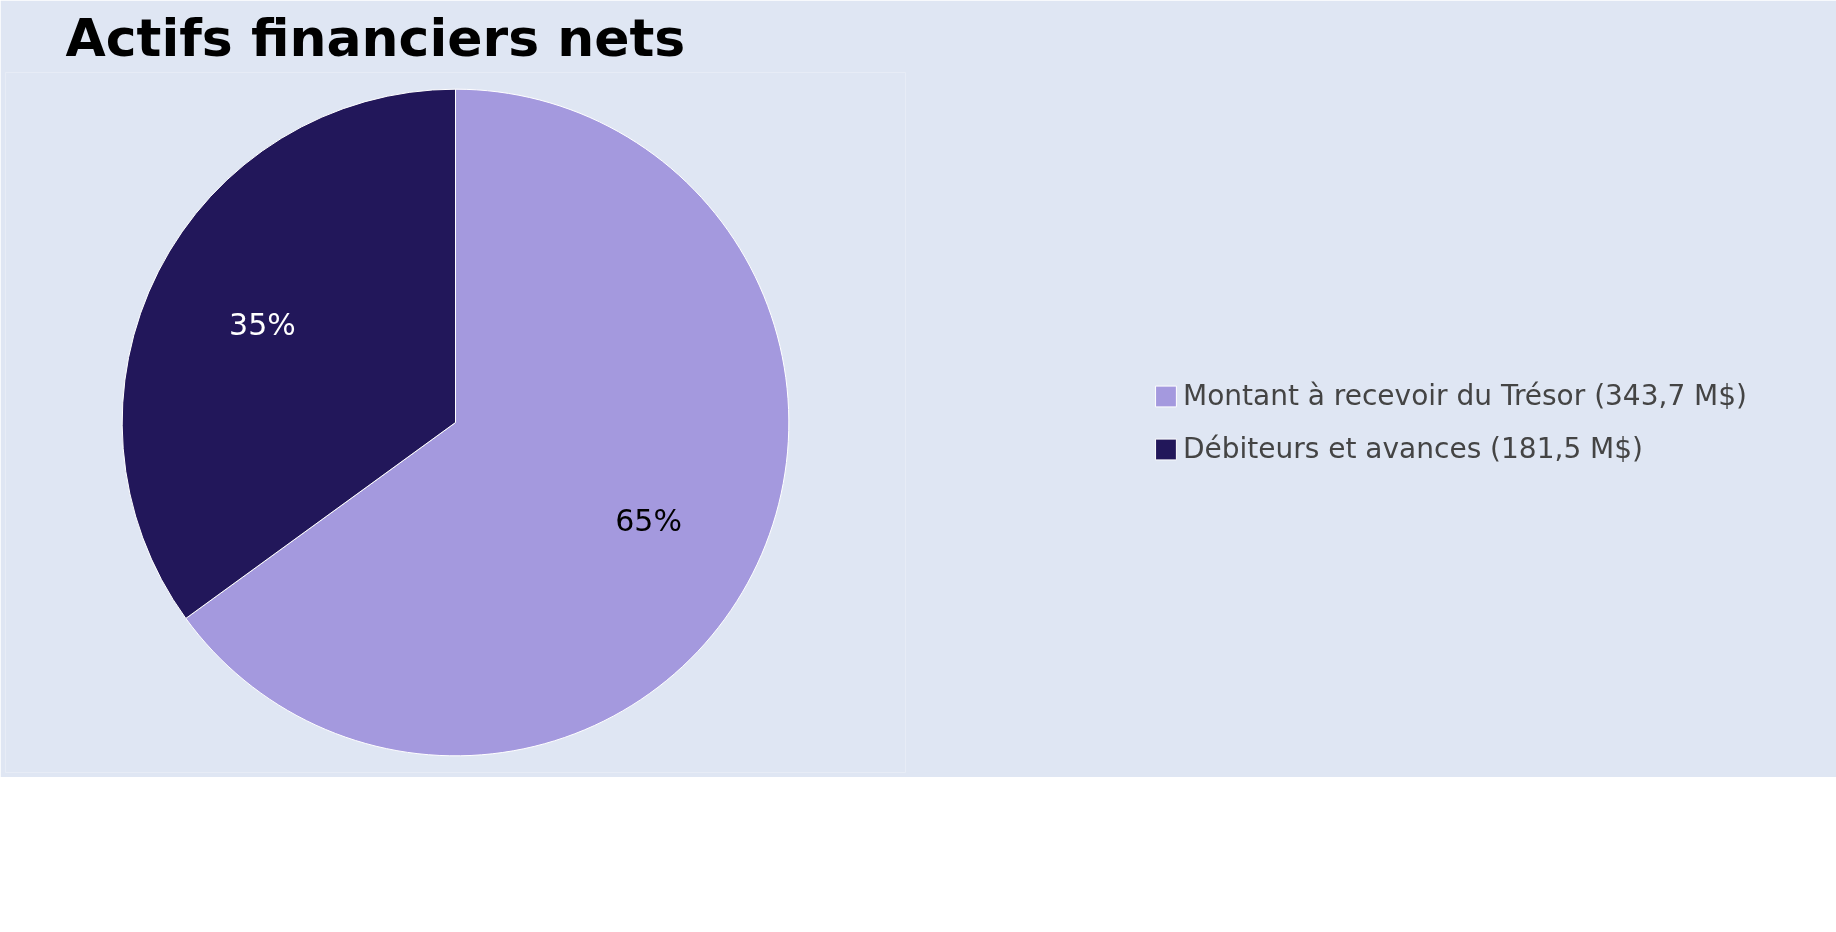 Image resolution: width=1836 pixels, height=932 pixels. Describe the element at coordinates (648, 521) in the screenshot. I see `data-label: 65%` at that location.